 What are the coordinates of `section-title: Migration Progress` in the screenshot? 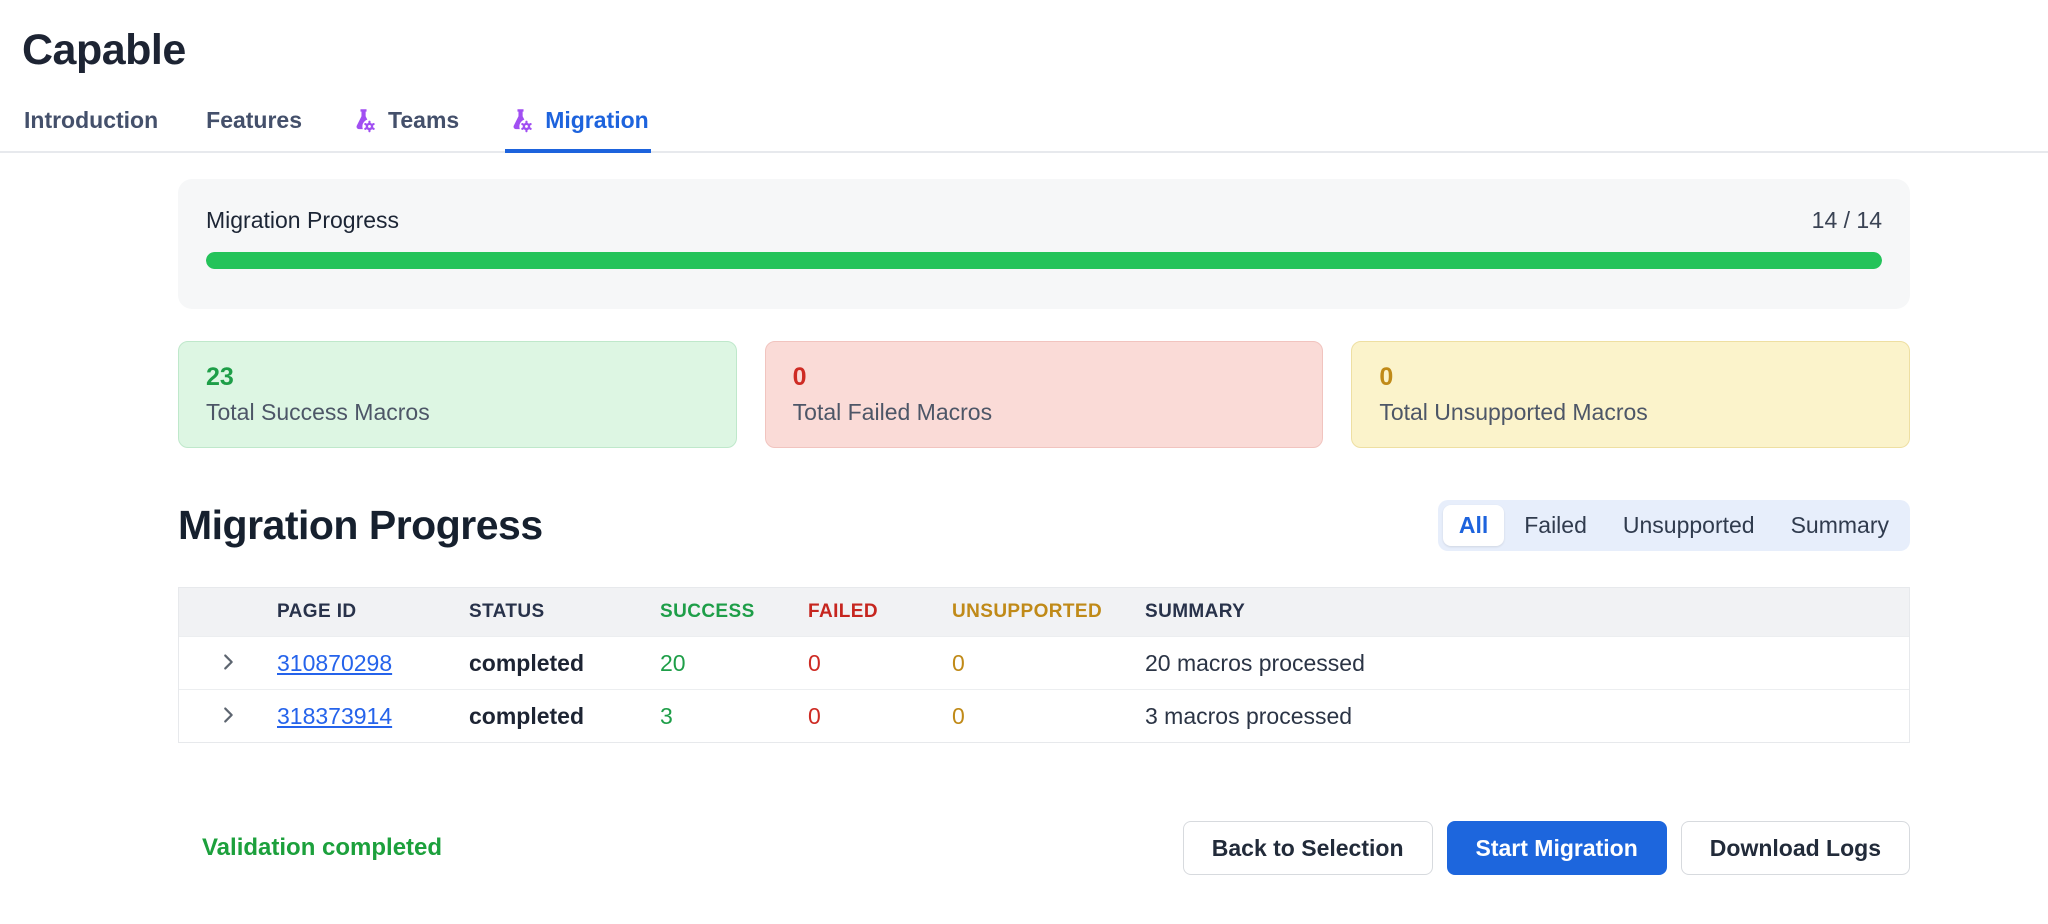 It's located at (360, 525).